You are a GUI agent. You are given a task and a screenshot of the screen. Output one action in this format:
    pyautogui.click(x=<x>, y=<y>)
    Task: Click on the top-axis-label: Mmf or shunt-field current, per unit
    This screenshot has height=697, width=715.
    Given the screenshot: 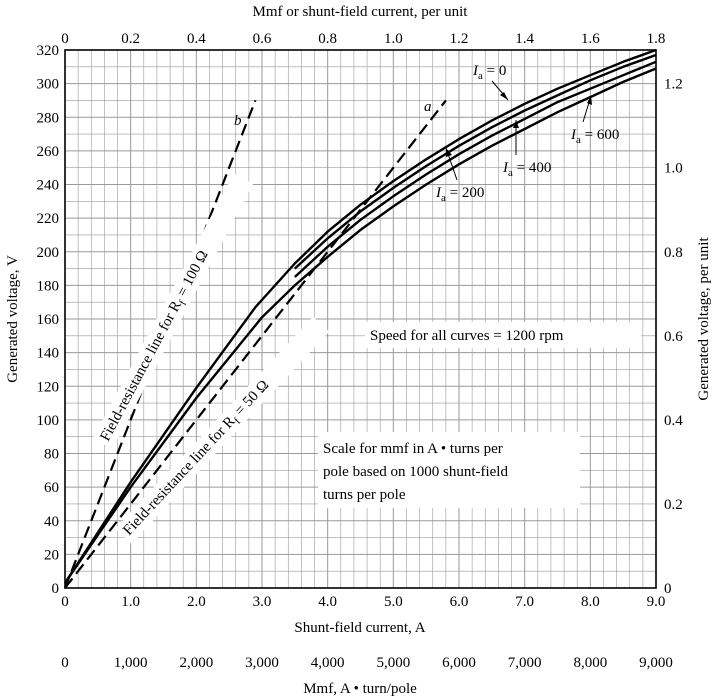 What is the action you would take?
    pyautogui.click(x=361, y=12)
    